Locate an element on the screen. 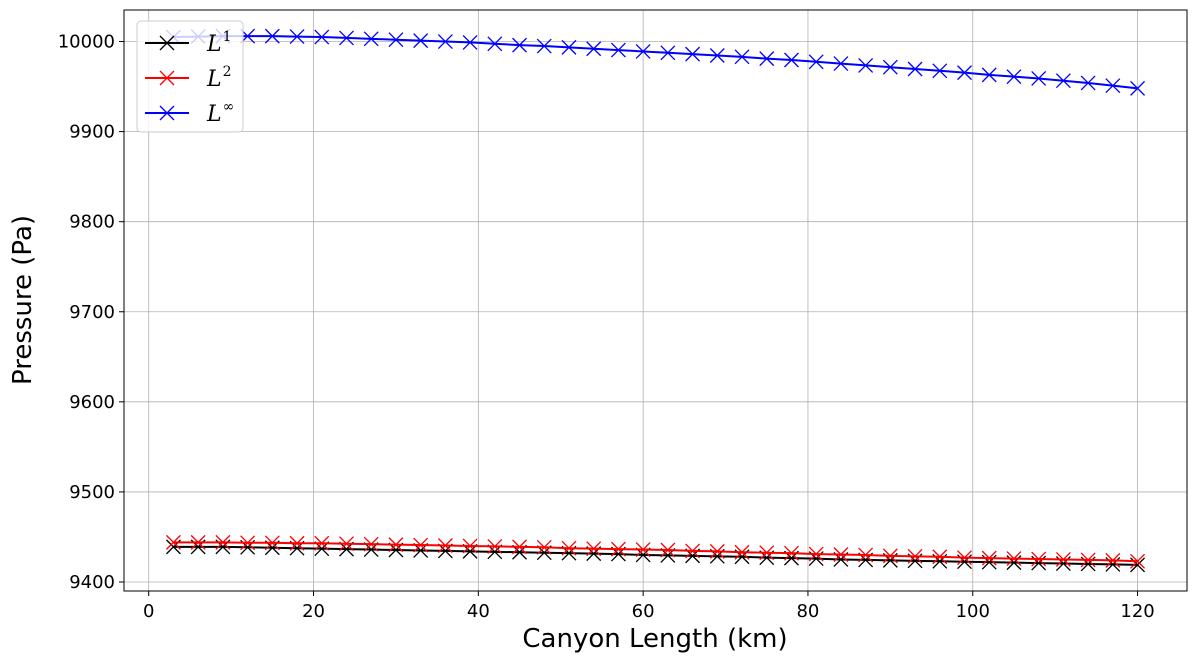  legend-label: L2 is located at coordinates (219, 78).